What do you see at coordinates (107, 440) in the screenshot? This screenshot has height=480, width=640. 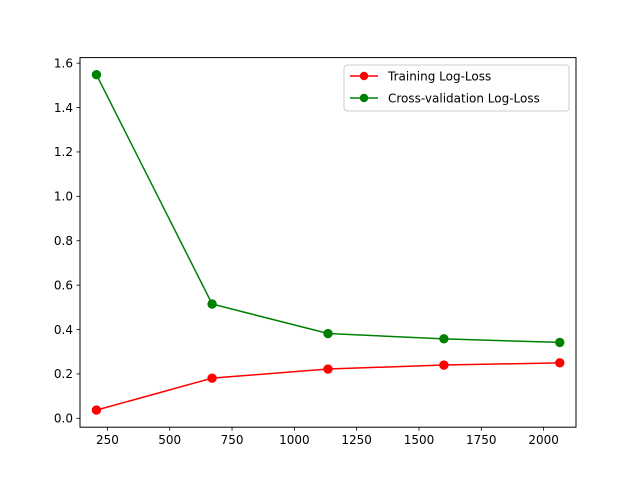 I see `x-tick-label: 250` at bounding box center [107, 440].